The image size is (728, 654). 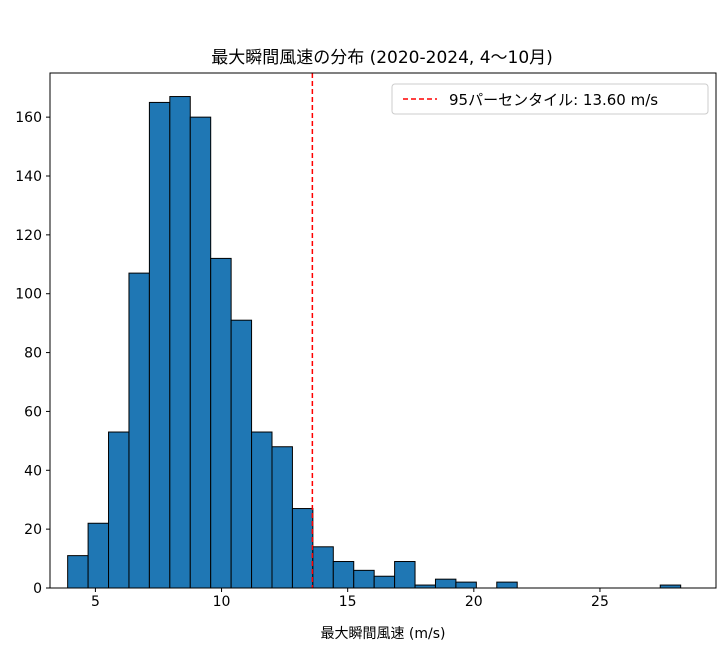 I want to click on chart-title: 最大瞬間風速の分布 (2020-2024, 4〜10月), so click(x=382, y=58).